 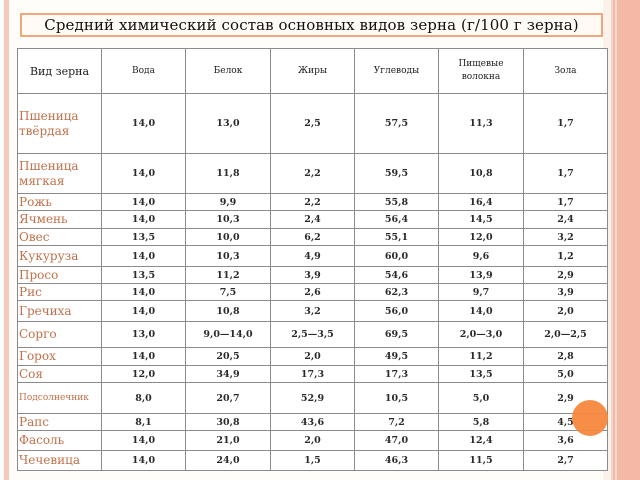 I want to click on protein-value: 30,8, so click(x=228, y=422).